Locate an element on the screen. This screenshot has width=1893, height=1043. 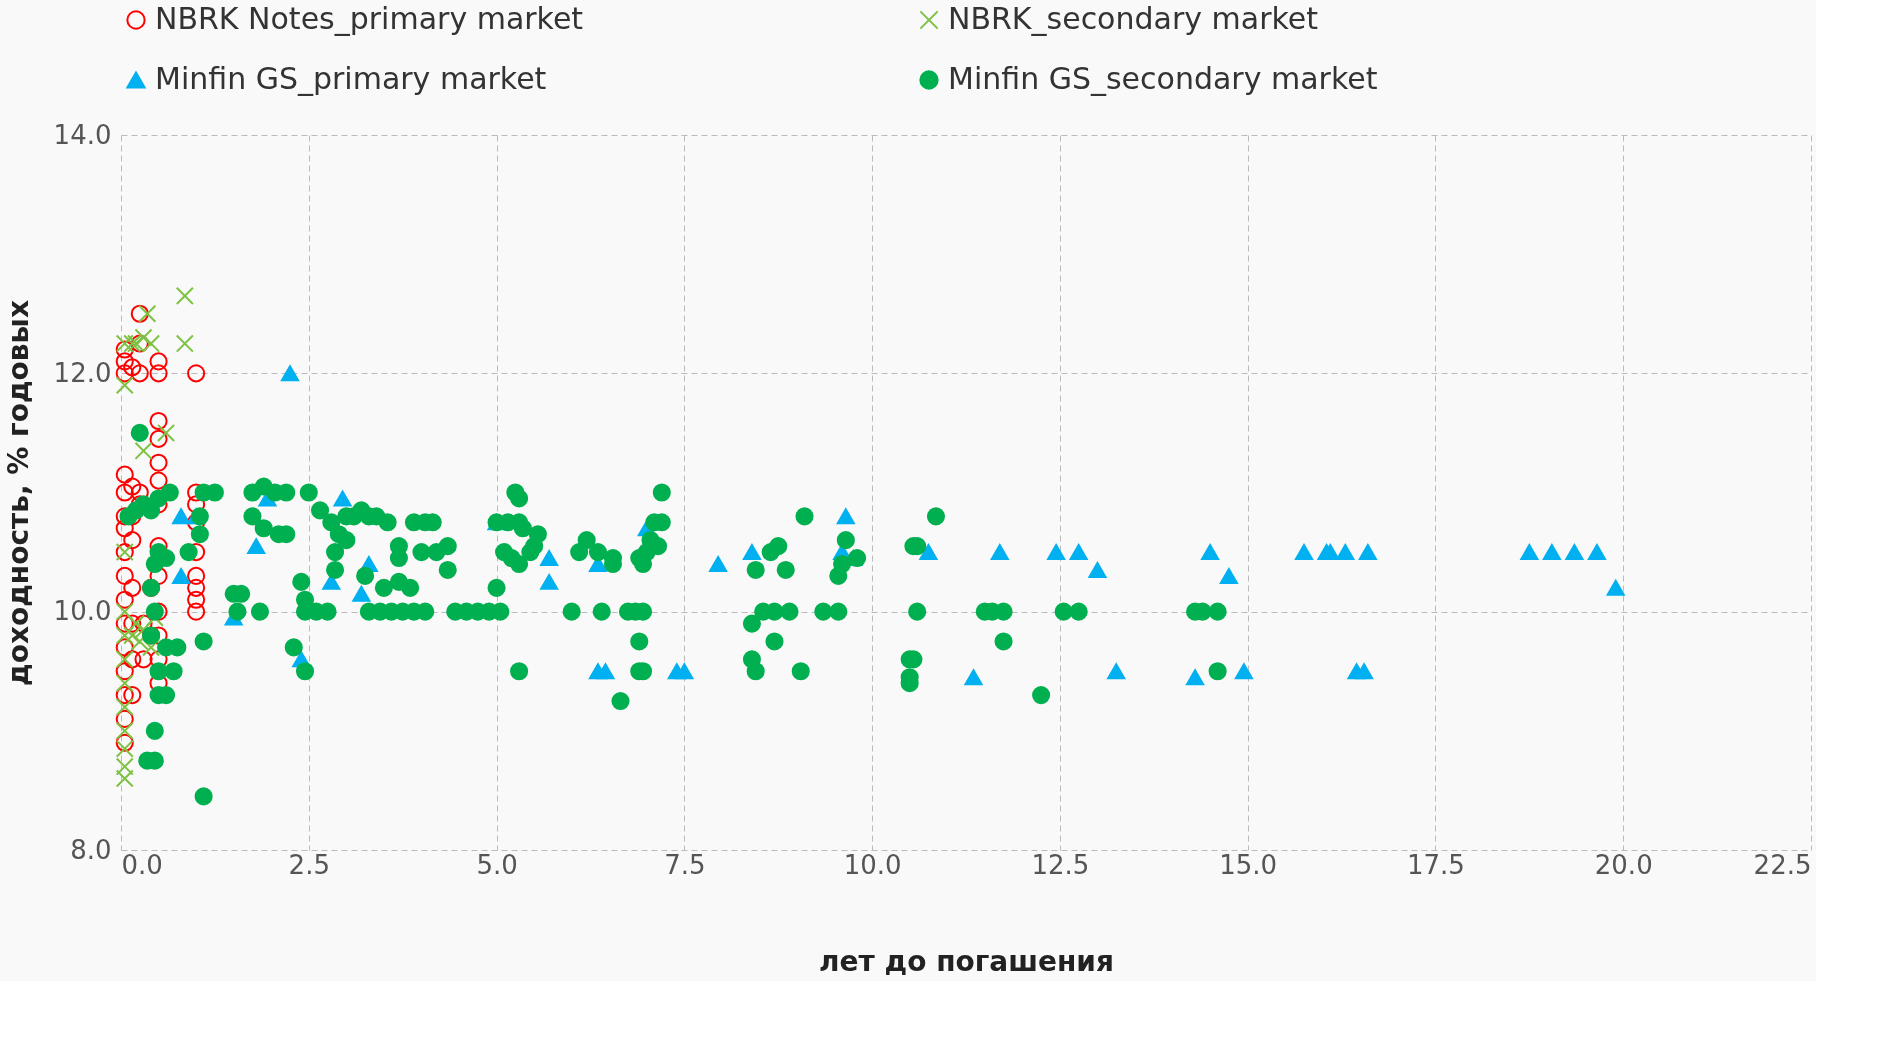
y-tick-label: 12.0 is located at coordinates (82, 372).